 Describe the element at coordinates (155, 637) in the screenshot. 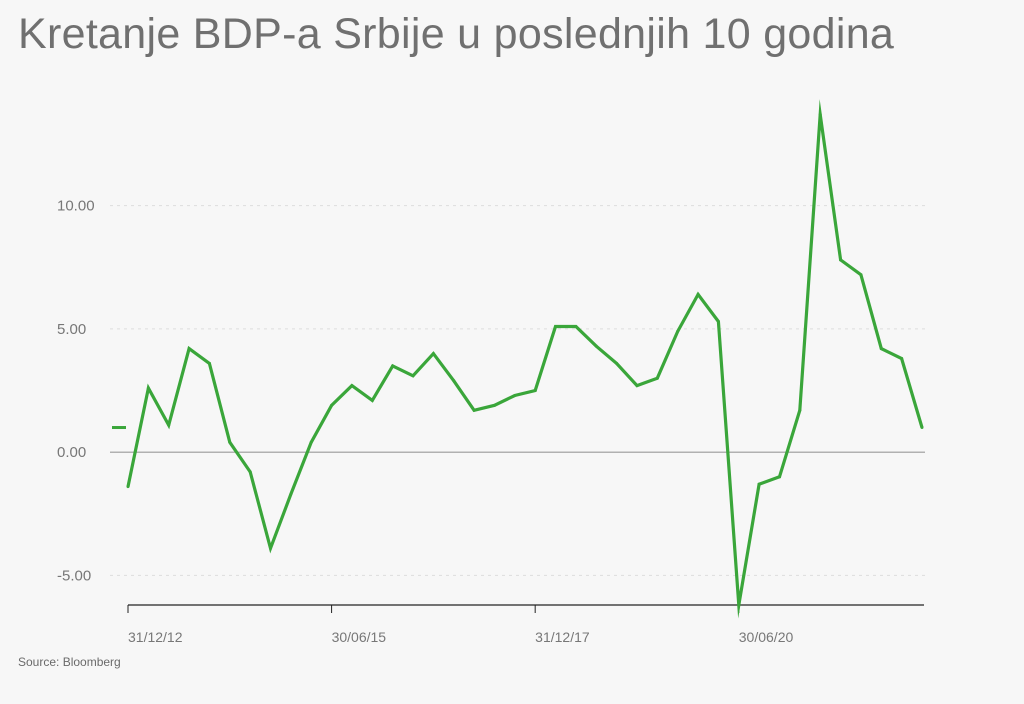

I see `x-tick-label: 31/12/12` at that location.